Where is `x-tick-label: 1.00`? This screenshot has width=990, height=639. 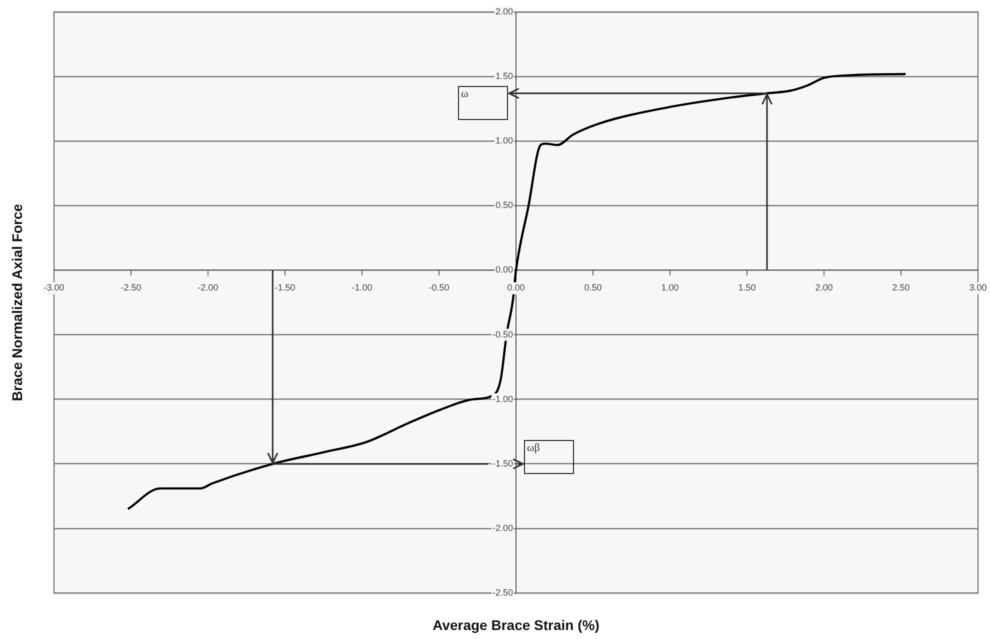 x-tick-label: 1.00 is located at coordinates (670, 287).